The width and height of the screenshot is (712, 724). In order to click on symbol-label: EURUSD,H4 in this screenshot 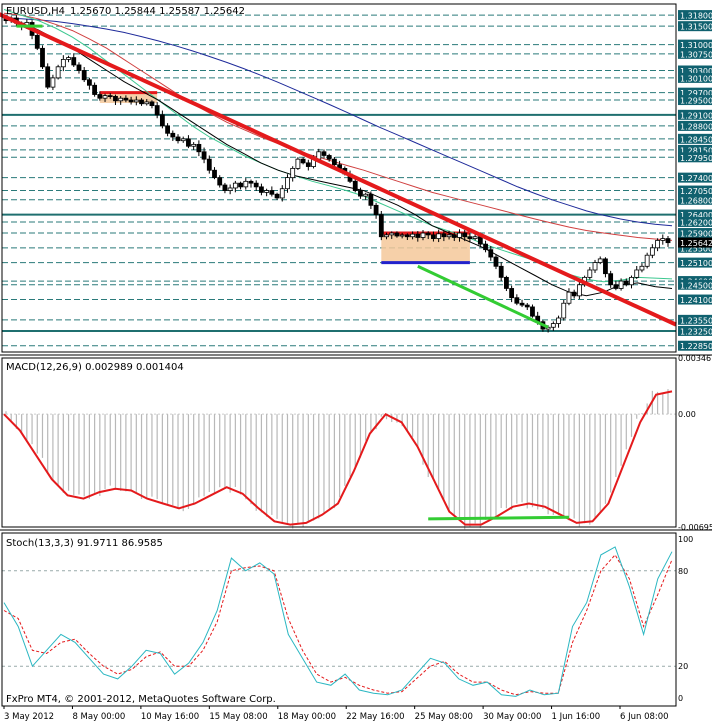, I will do `click(35, 11)`.